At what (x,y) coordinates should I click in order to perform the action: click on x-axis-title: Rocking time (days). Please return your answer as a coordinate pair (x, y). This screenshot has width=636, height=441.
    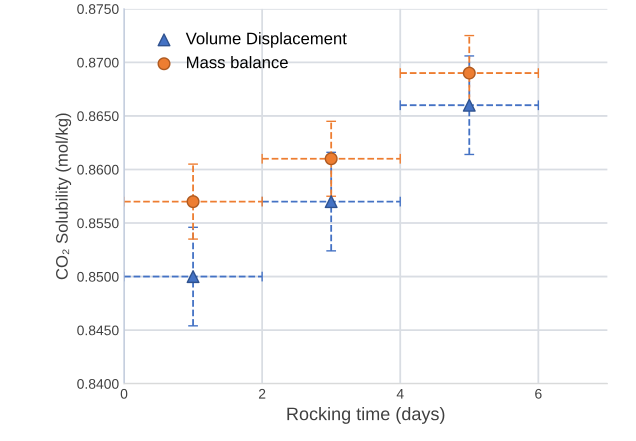
    Looking at the image, I should click on (365, 415).